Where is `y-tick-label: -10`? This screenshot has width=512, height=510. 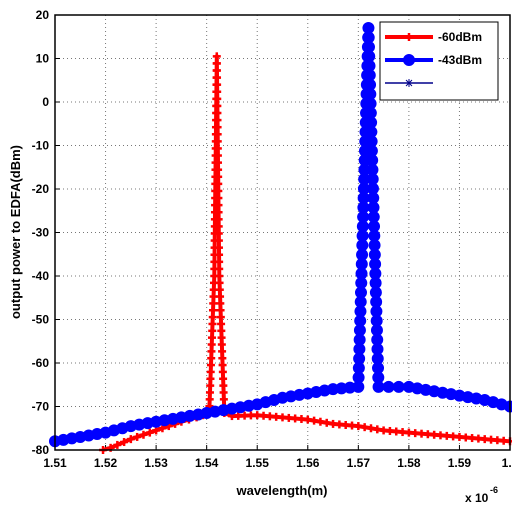
y-tick-label: -10 is located at coordinates (41, 146).